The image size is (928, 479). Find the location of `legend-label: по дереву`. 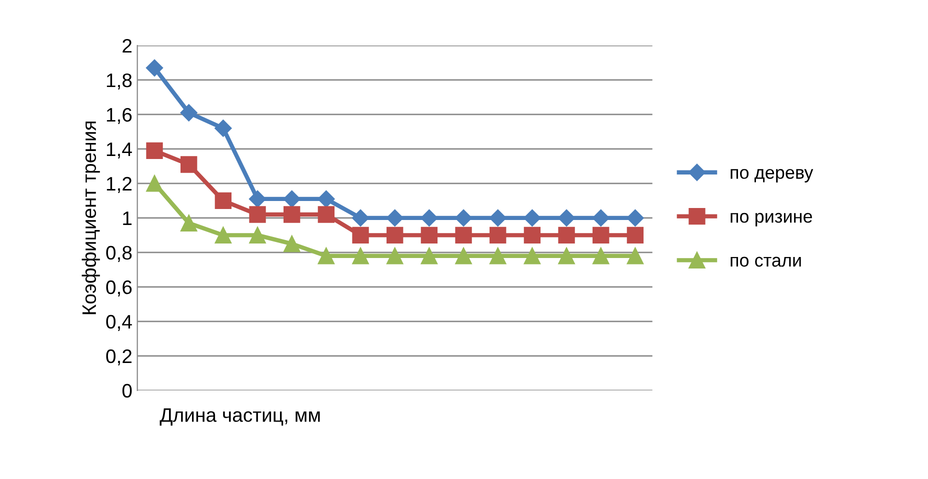

legend-label: по дереву is located at coordinates (772, 175).